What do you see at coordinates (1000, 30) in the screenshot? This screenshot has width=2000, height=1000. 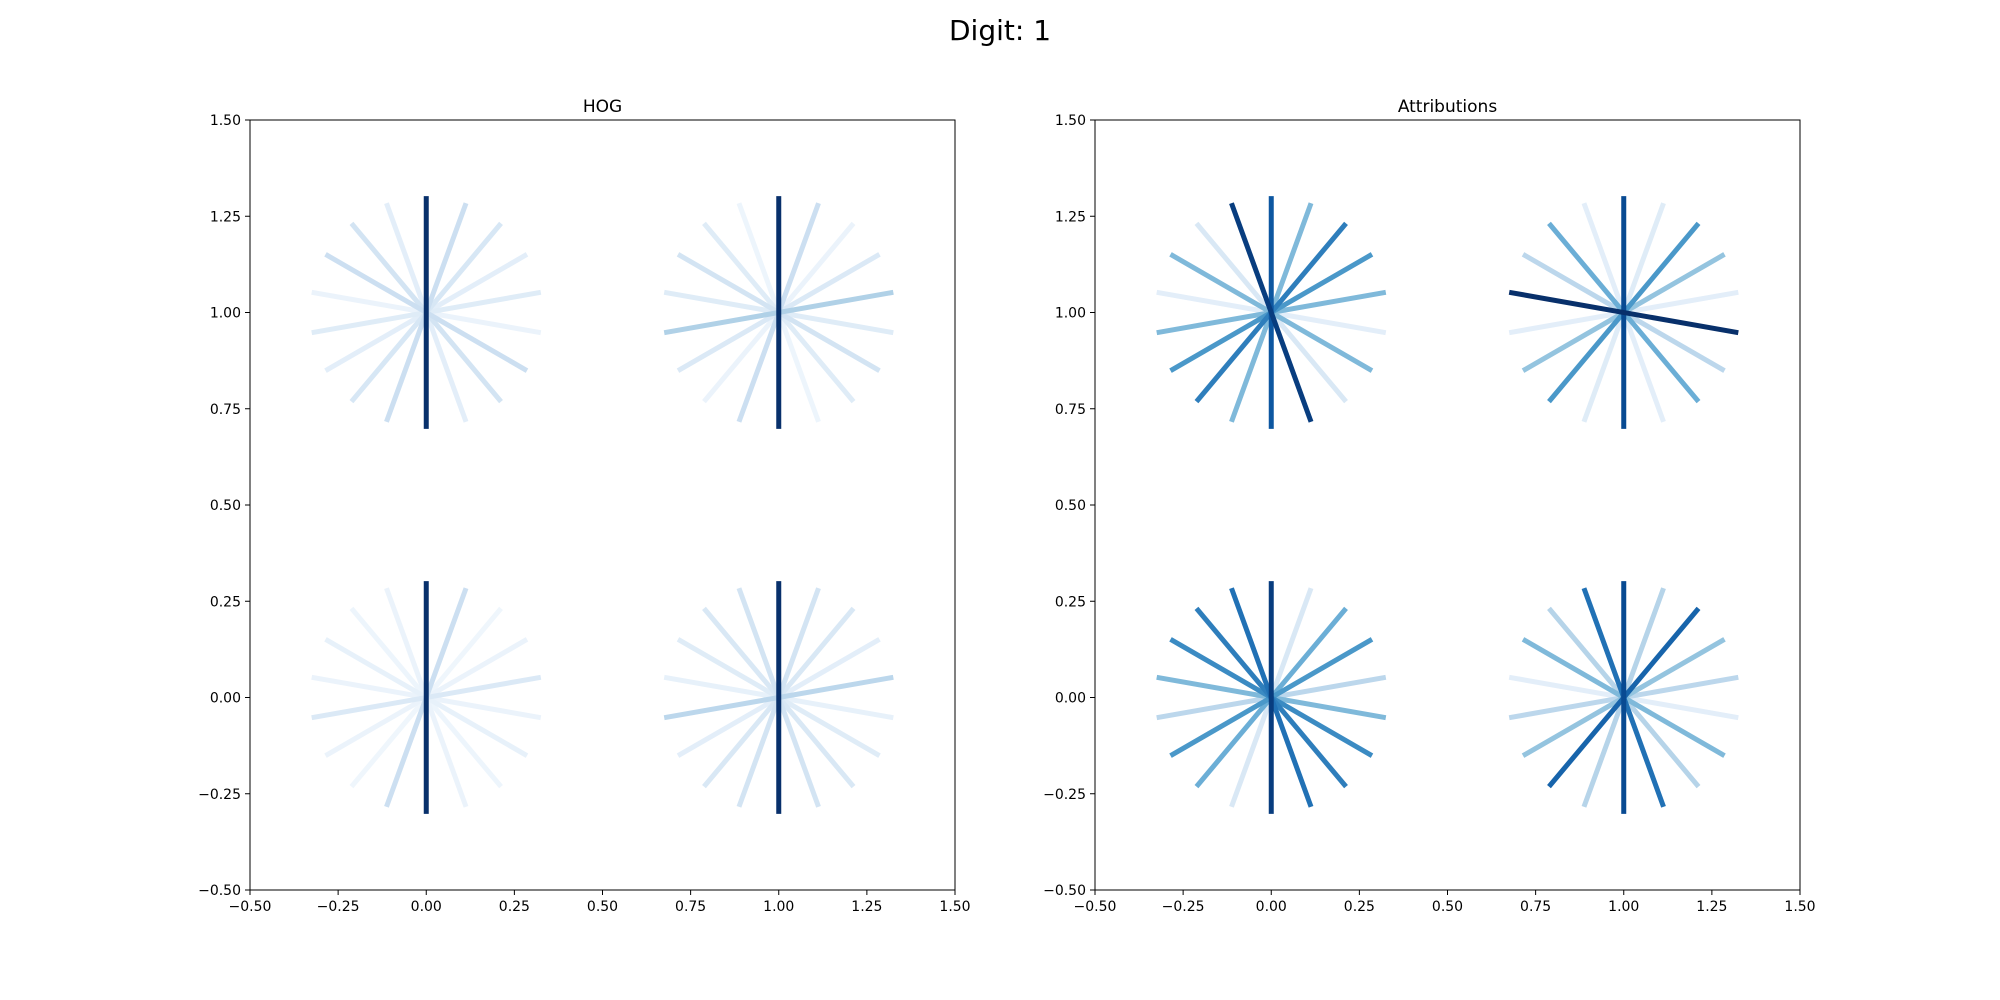 I see `figure-title: Digit: 1` at bounding box center [1000, 30].